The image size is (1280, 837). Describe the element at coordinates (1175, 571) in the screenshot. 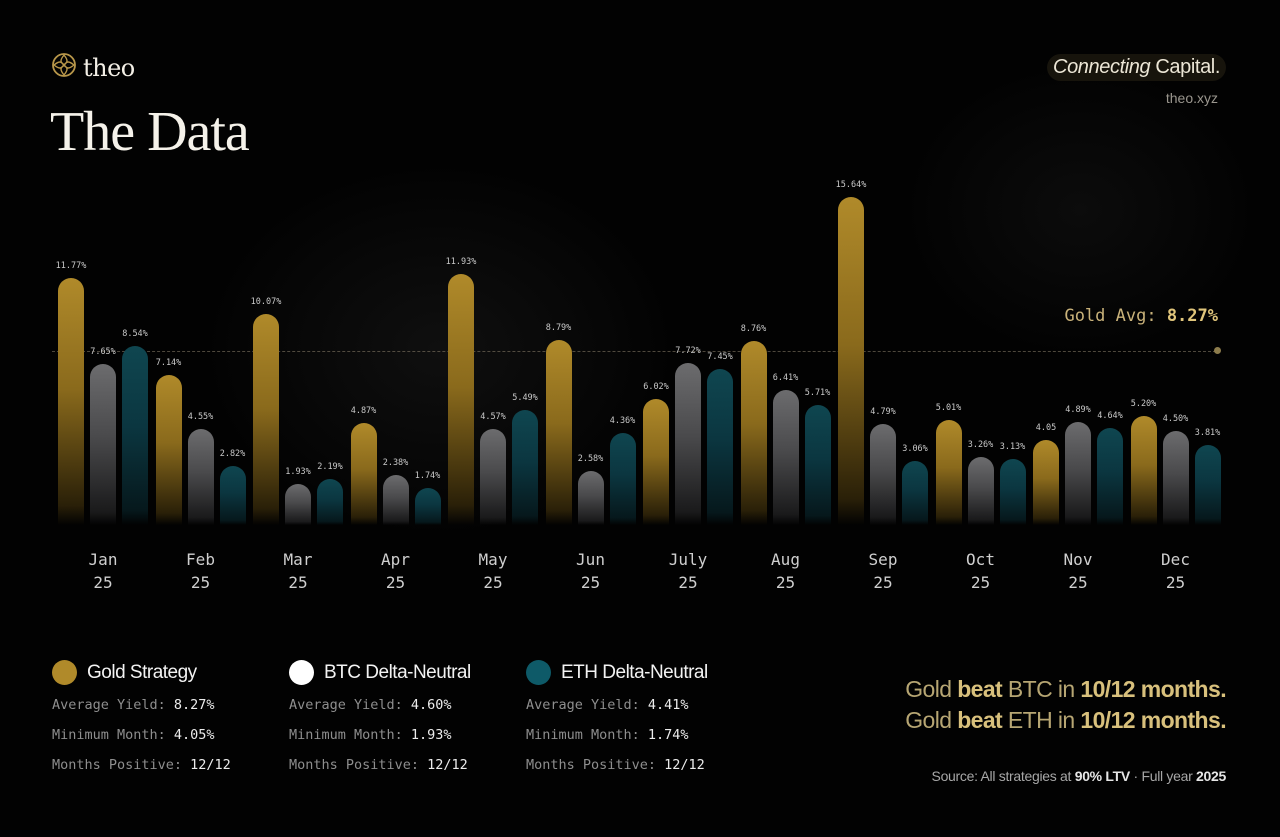

I see `x-axis-month-label: Dec 25` at that location.